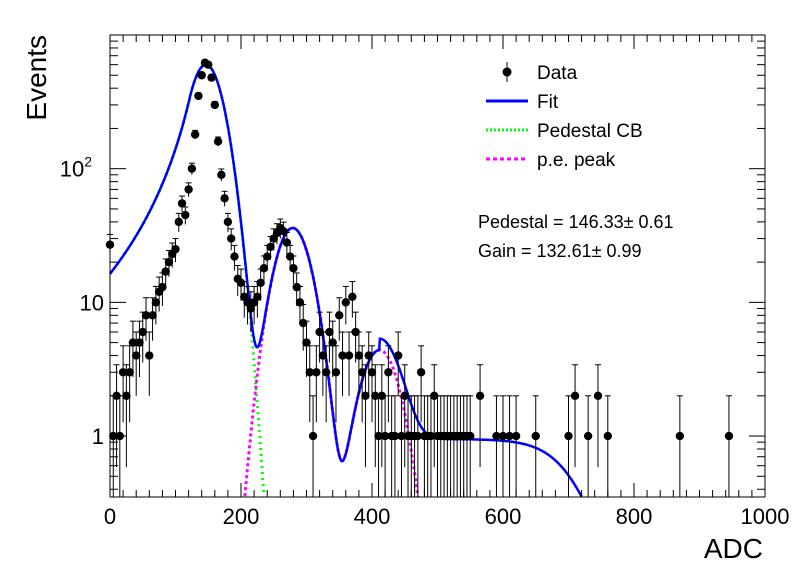 The height and width of the screenshot is (572, 796). What do you see at coordinates (551, 222) in the screenshot?
I see `annotation-text: Pedestal = 146.33` at bounding box center [551, 222].